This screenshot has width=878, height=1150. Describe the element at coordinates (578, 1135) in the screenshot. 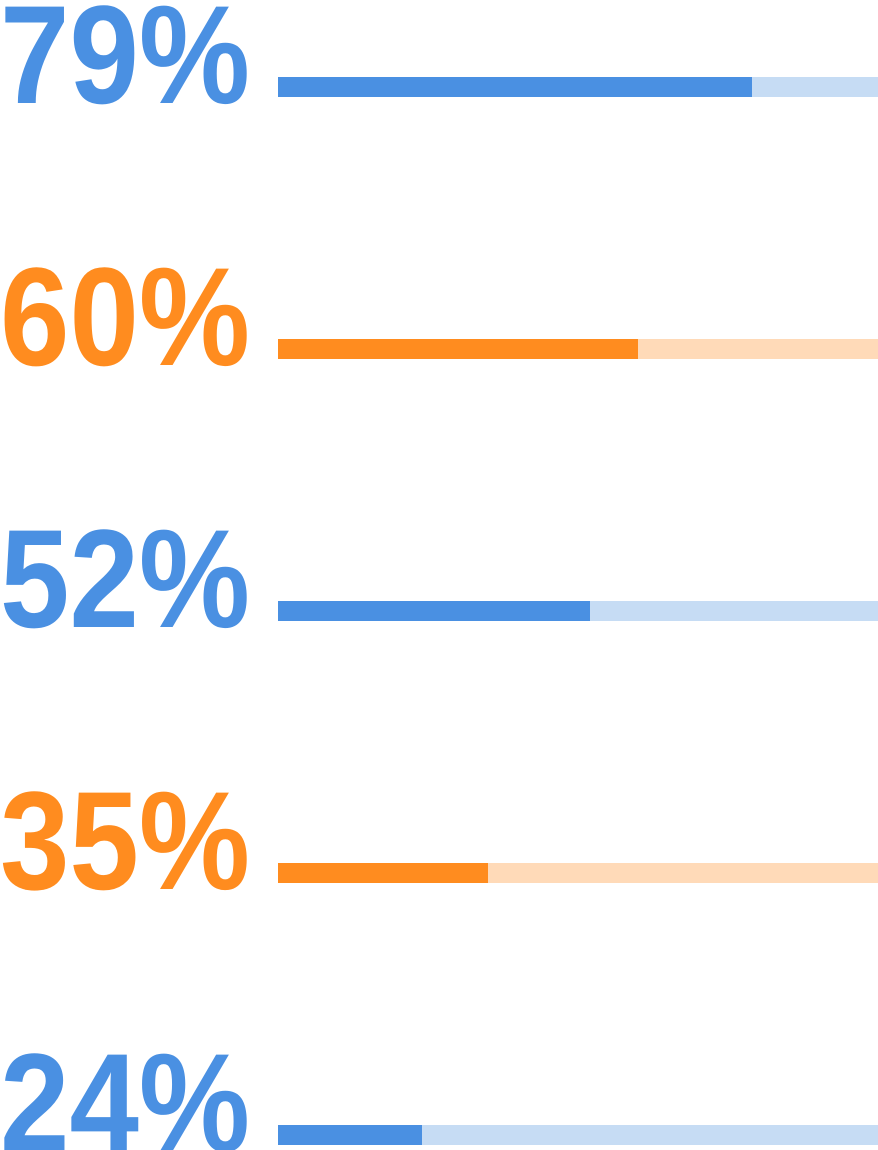

I see `progress-track` at that location.